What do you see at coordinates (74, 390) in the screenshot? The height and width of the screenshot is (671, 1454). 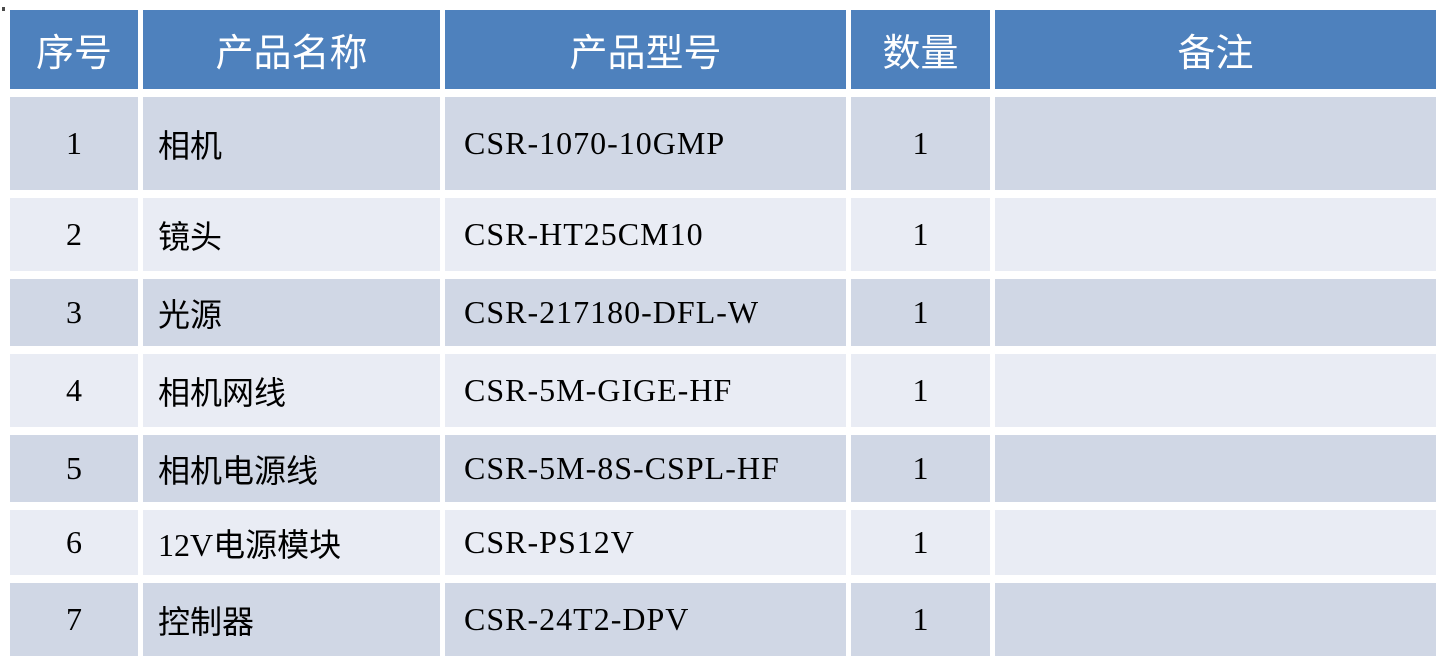 I see `cell-index: 4` at bounding box center [74, 390].